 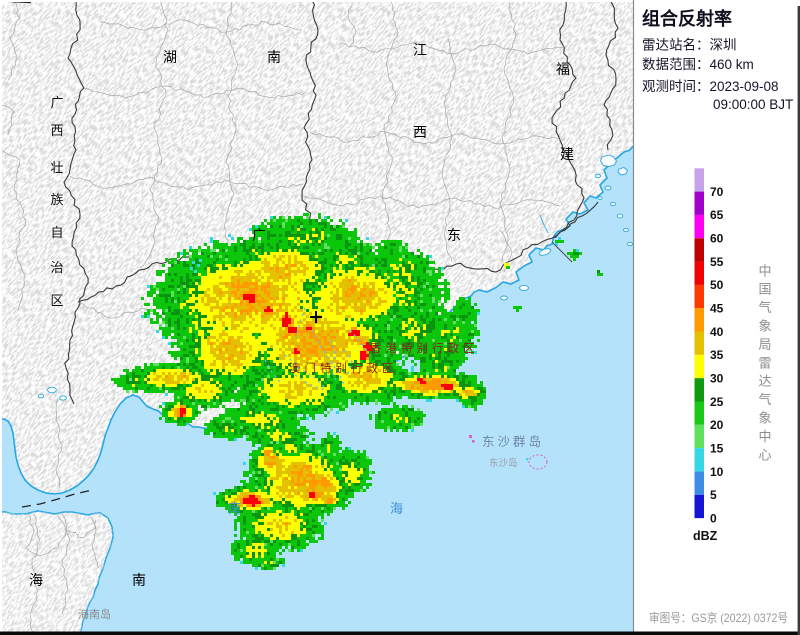 What do you see at coordinates (717, 472) in the screenshot?
I see `svg-text: 10` at bounding box center [717, 472].